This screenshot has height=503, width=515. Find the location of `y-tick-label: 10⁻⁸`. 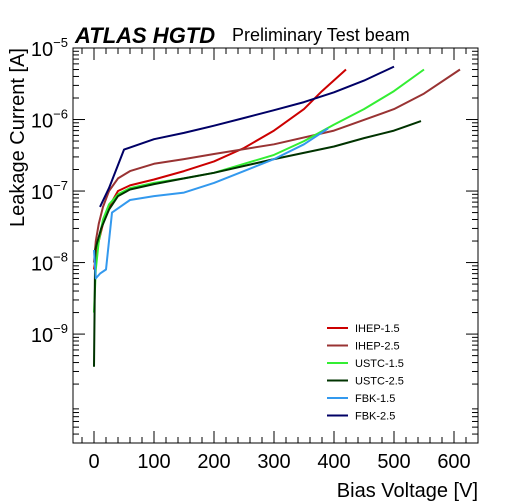

y-tick-label: 10⁻⁸ is located at coordinates (49, 263).